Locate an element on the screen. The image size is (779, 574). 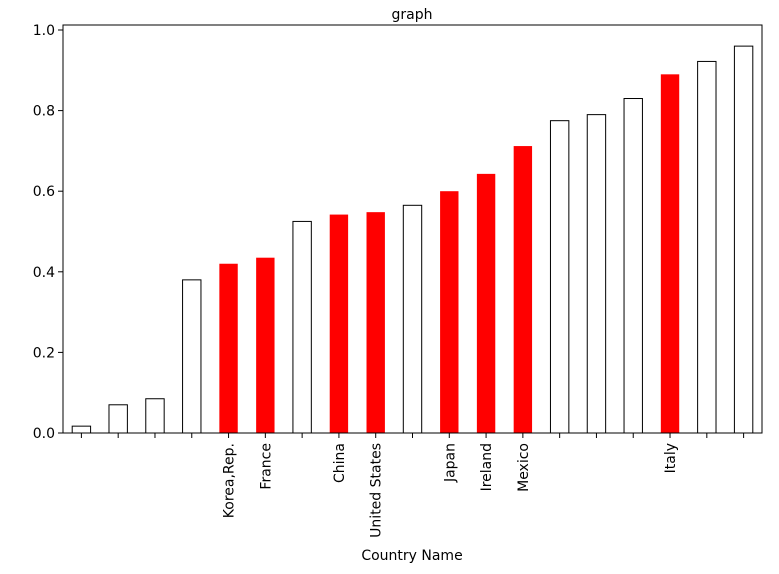
x-tick-label: Ireland is located at coordinates (487, 467).